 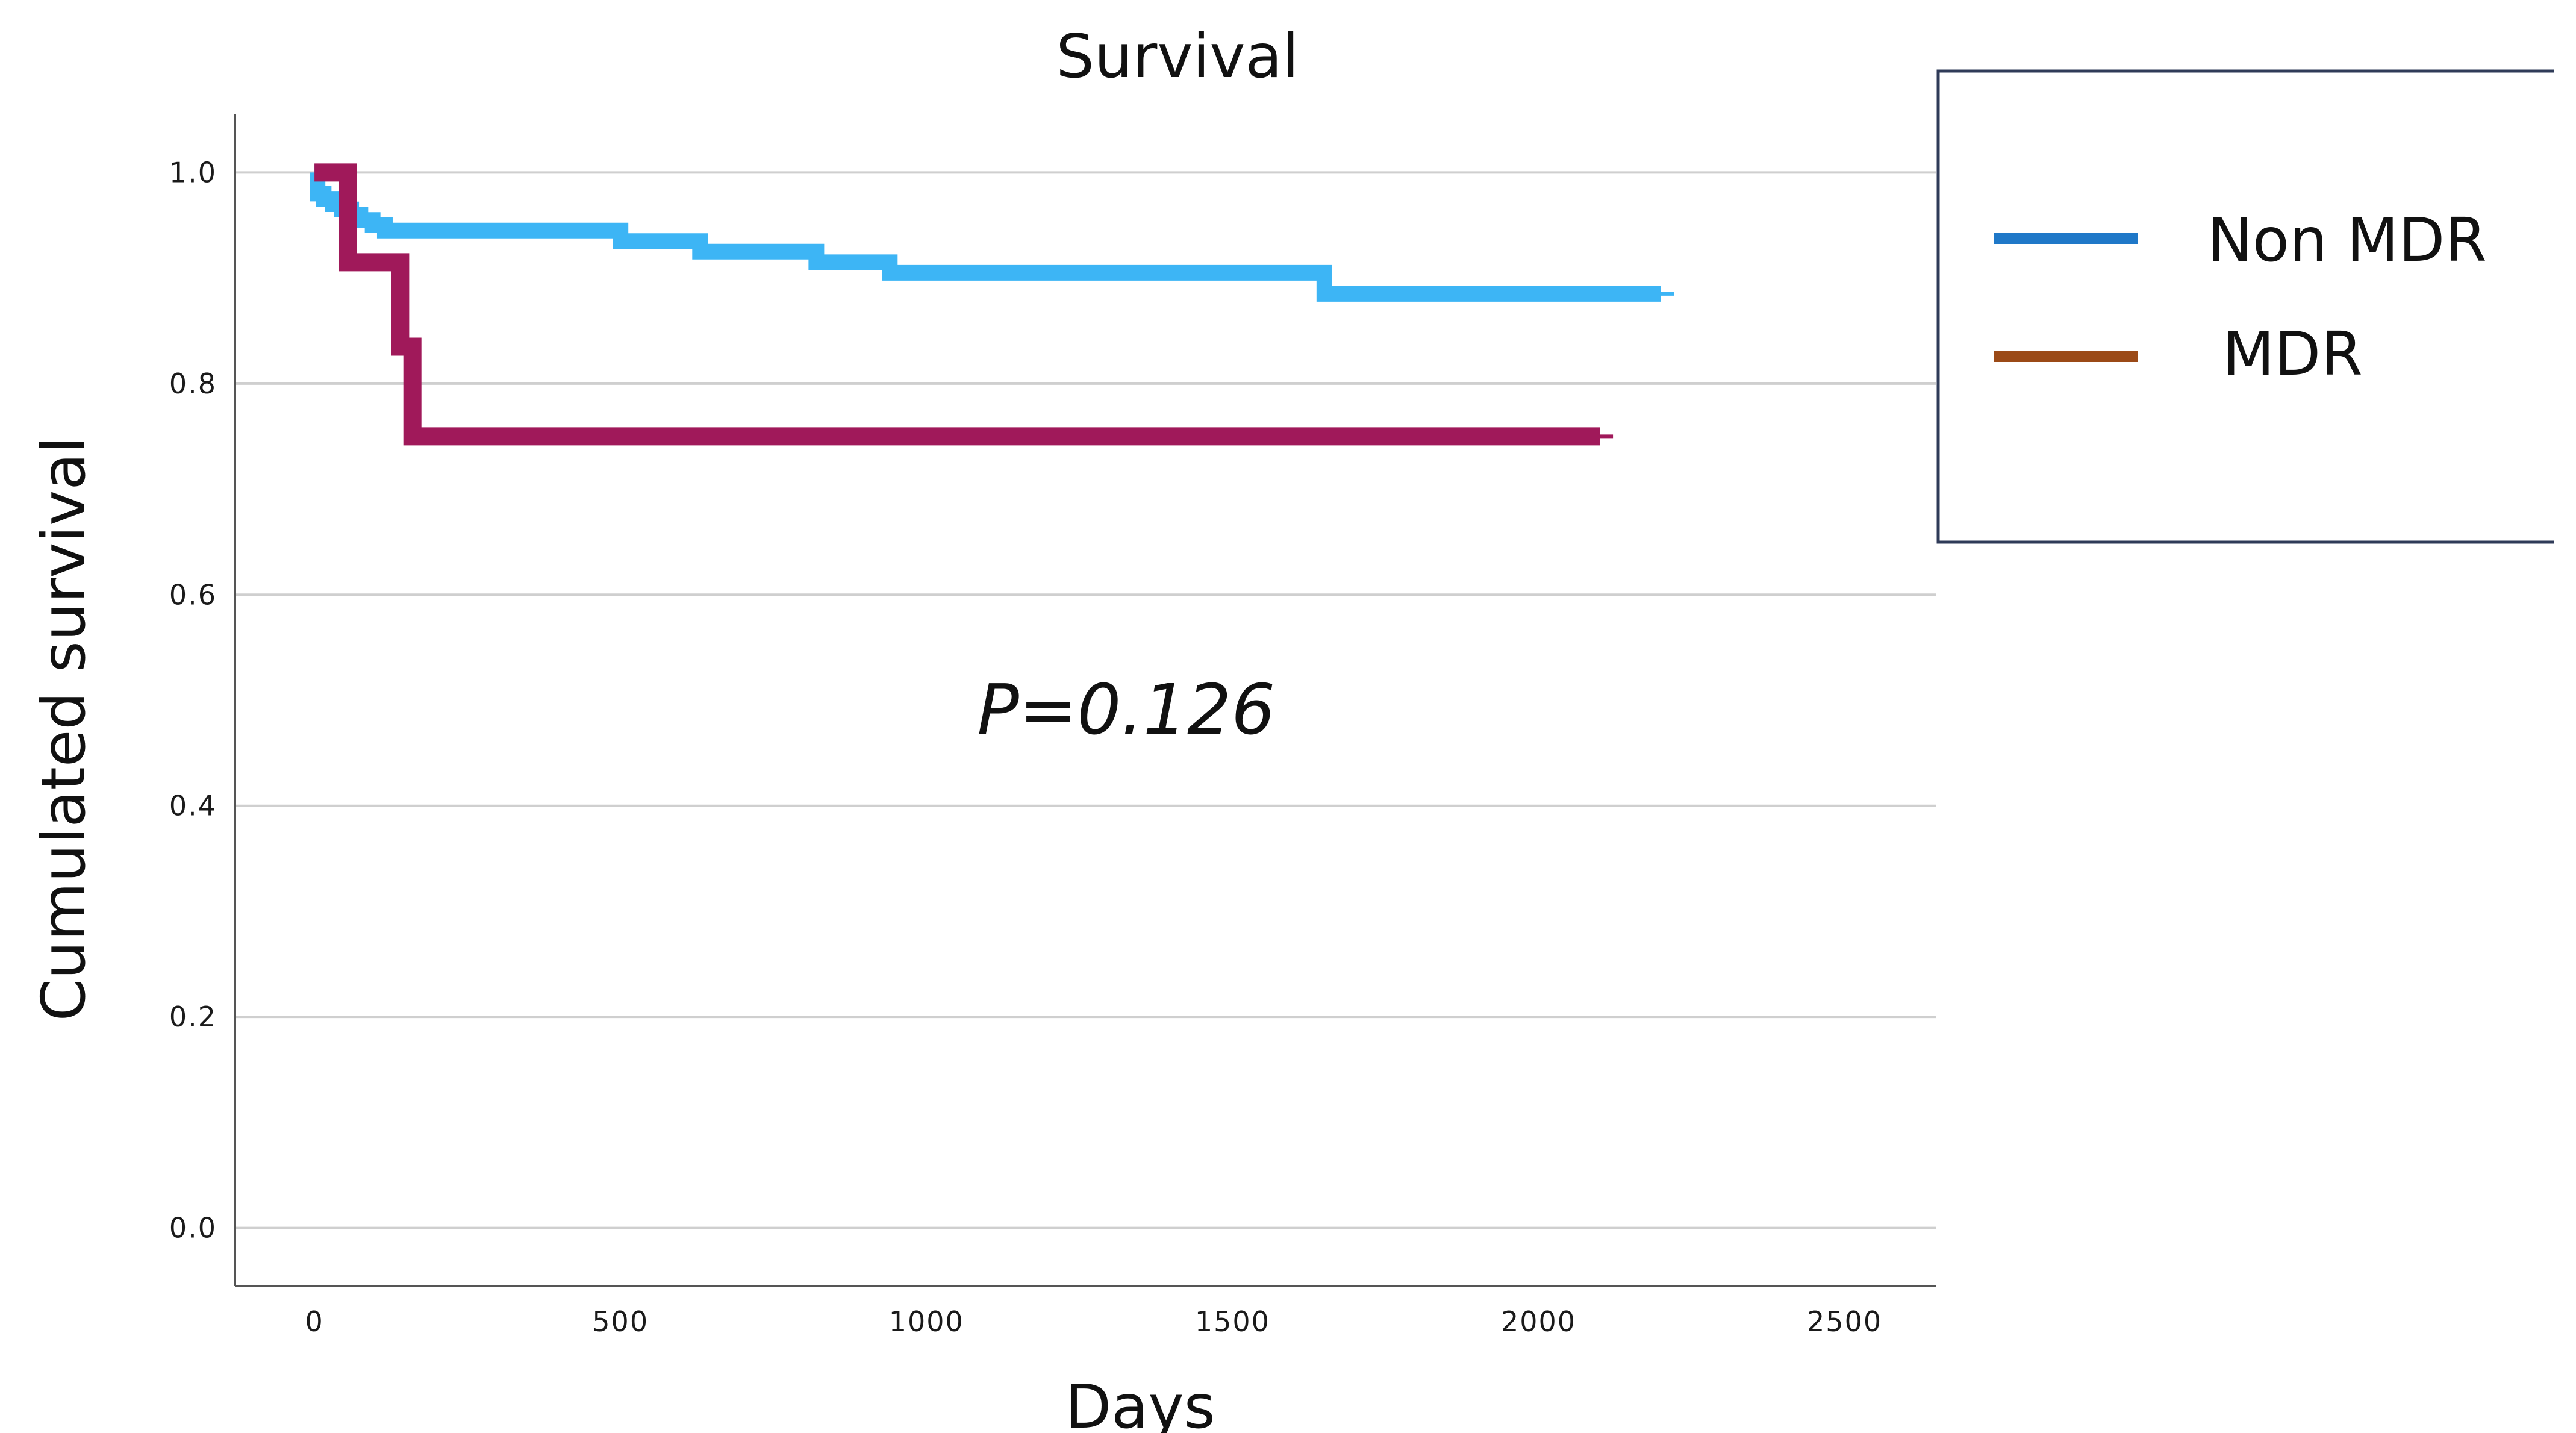 What do you see at coordinates (985, 233) in the screenshot?
I see `series-line-non-mdr` at bounding box center [985, 233].